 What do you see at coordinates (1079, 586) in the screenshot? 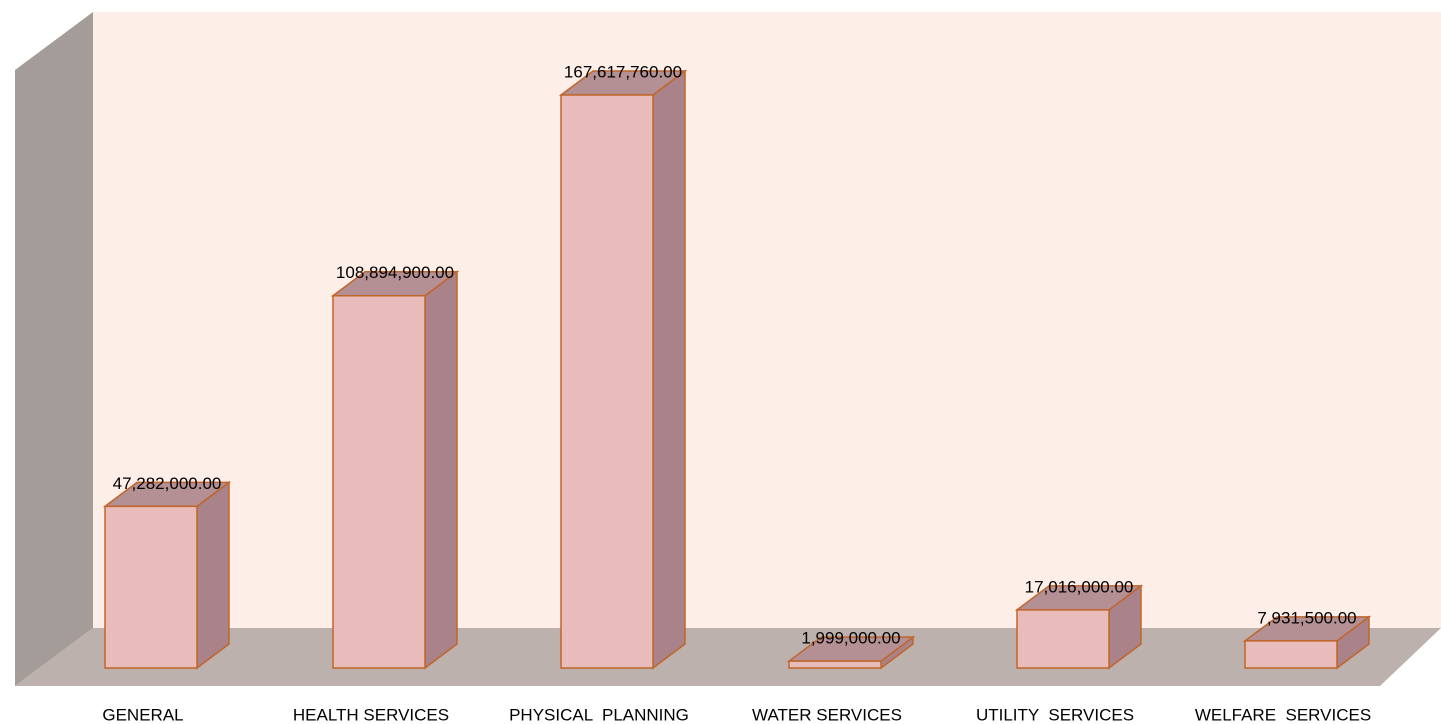
I see `value-label: 17,016,000.00` at bounding box center [1079, 586].